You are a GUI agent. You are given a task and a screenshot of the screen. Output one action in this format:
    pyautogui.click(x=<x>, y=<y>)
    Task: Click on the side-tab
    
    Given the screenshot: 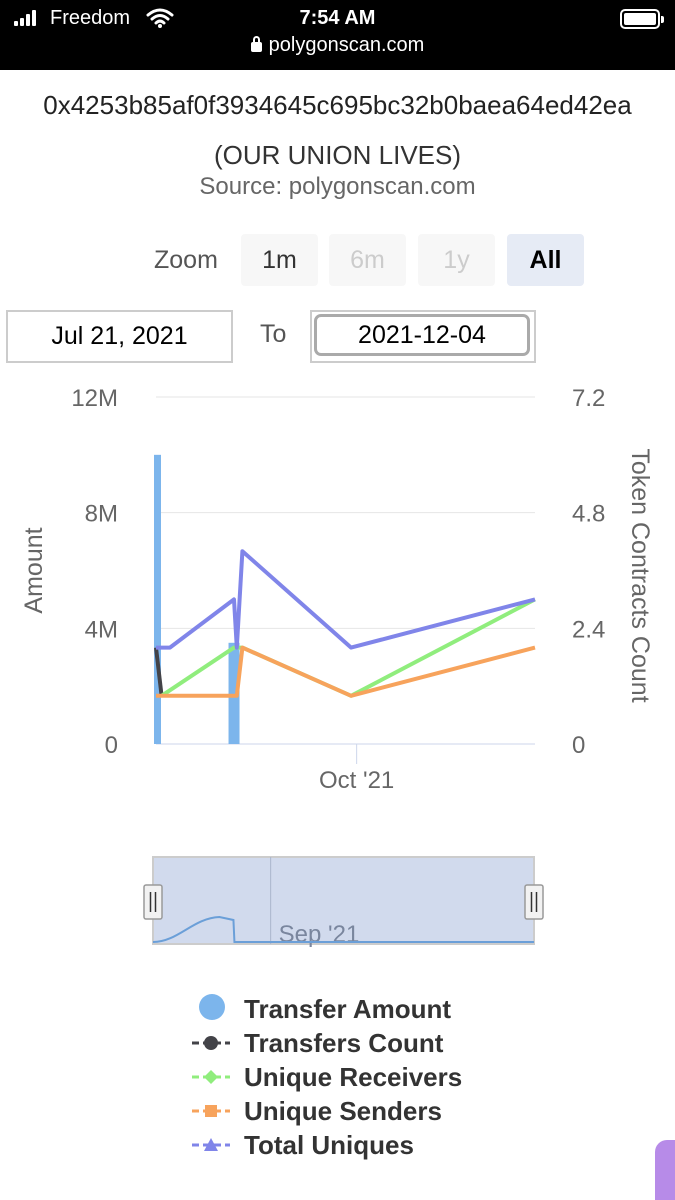 What is the action you would take?
    pyautogui.click(x=665, y=1170)
    